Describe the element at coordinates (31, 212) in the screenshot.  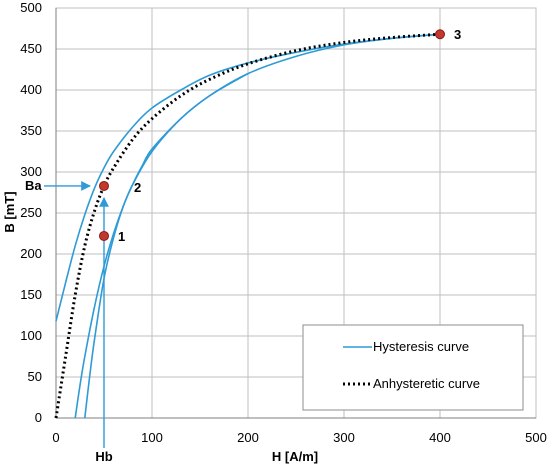
I see `y-tick-label: 250` at that location.